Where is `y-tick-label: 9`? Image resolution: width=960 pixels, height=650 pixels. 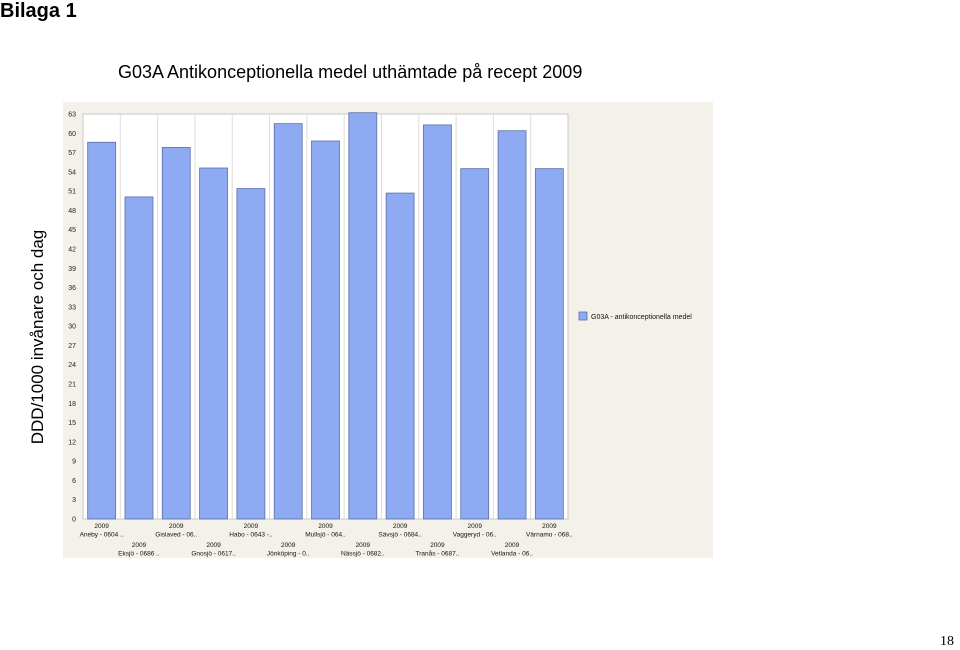
y-tick-label: 9 is located at coordinates (74, 462).